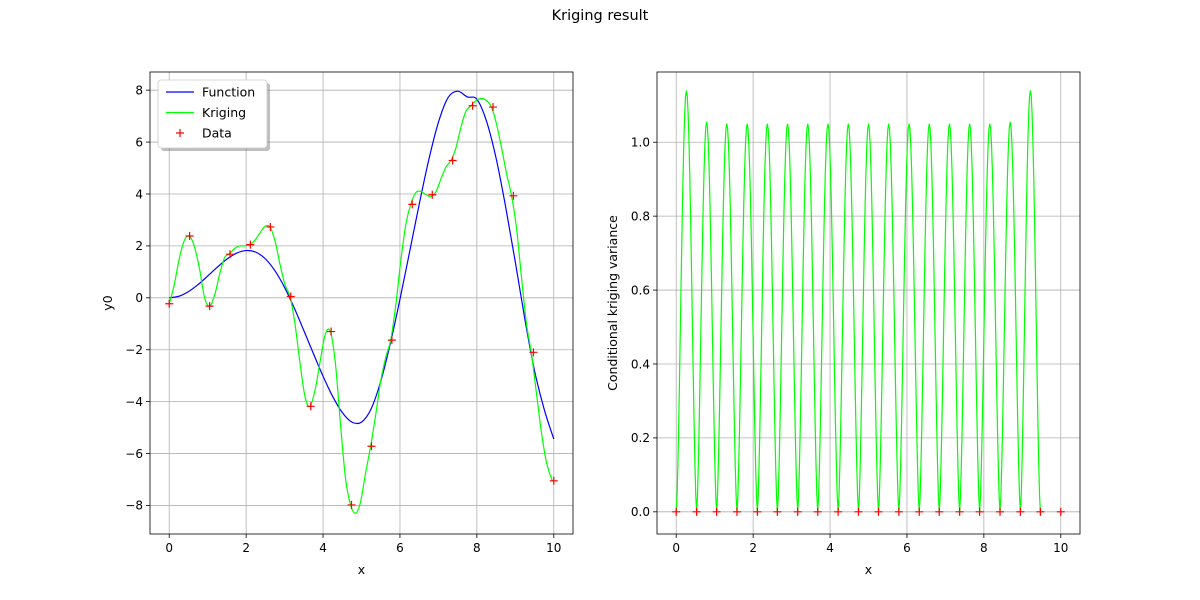 This screenshot has height=600, width=1200. Describe the element at coordinates (139, 142) in the screenshot. I see `y-tick-label: 6` at that location.